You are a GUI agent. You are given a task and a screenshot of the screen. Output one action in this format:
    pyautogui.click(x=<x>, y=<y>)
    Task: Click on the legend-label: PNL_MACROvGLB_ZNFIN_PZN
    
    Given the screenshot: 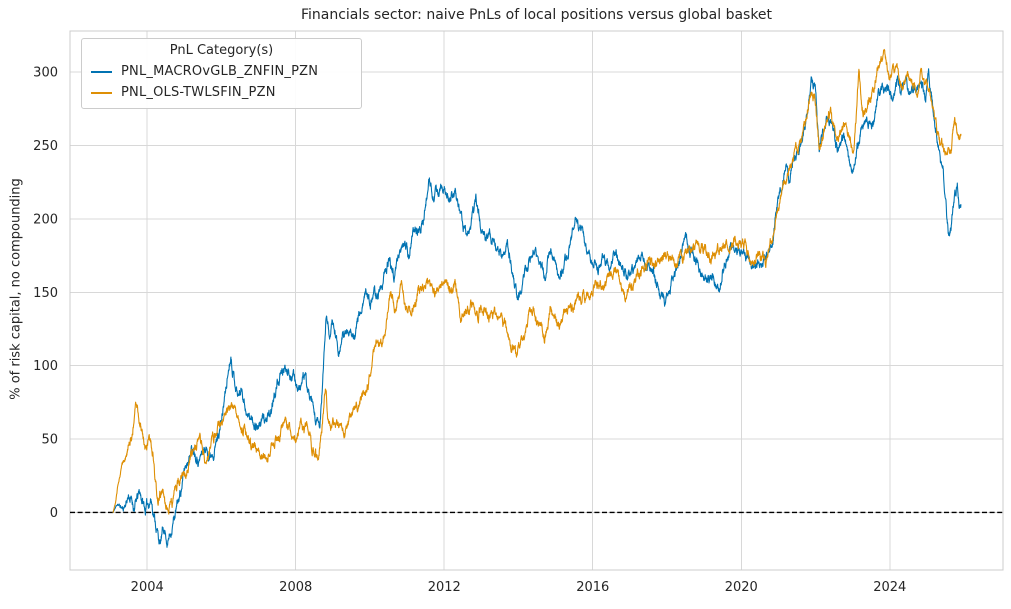 What is the action you would take?
    pyautogui.click(x=220, y=71)
    